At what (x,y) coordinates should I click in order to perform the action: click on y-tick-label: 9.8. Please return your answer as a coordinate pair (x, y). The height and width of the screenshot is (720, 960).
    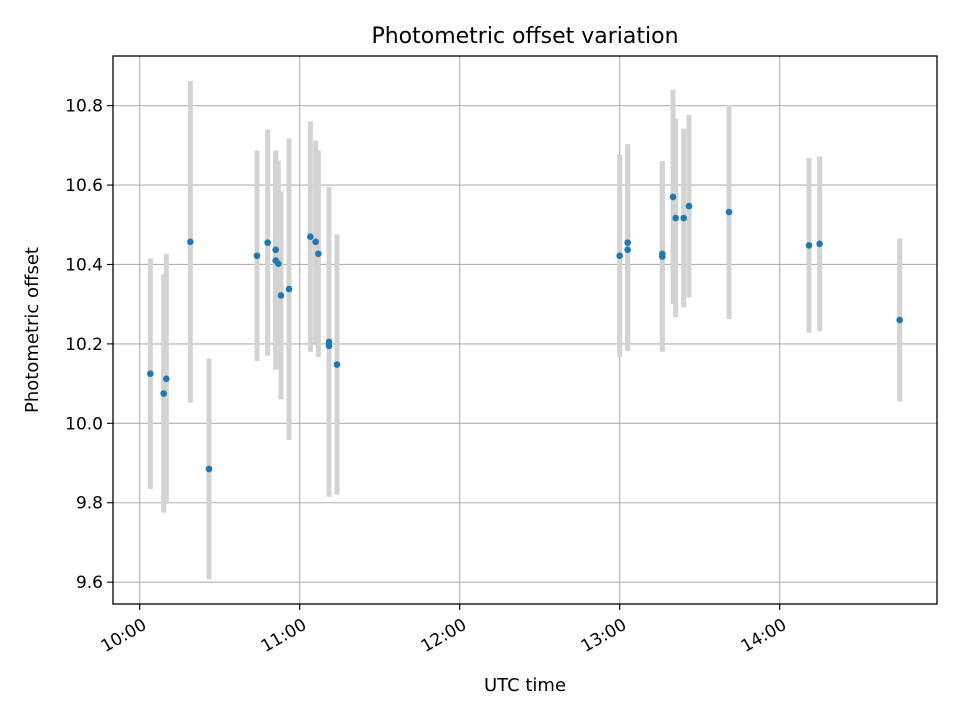
    Looking at the image, I should click on (89, 504).